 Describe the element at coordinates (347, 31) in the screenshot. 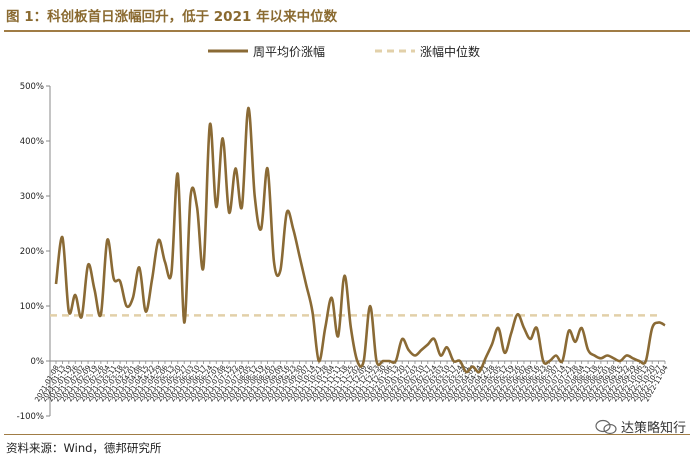

I see `top-rule` at that location.